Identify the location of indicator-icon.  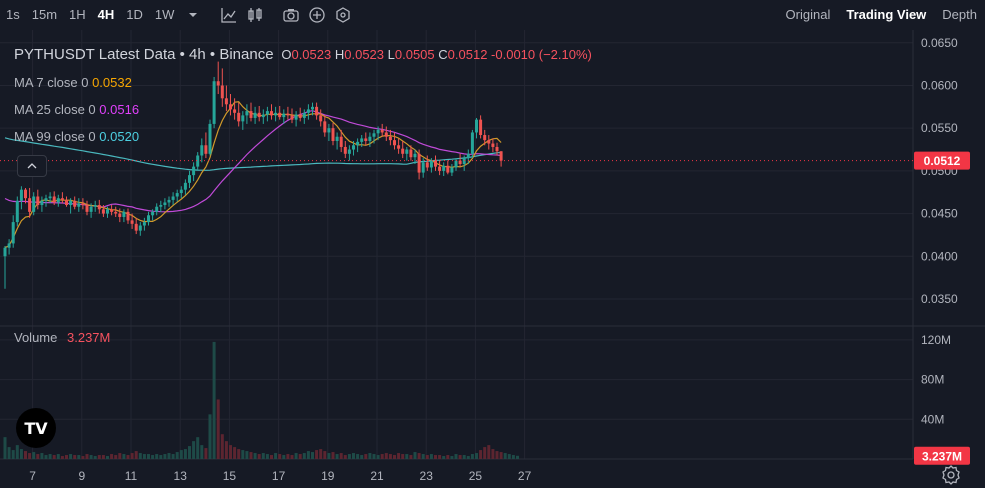
(343, 15).